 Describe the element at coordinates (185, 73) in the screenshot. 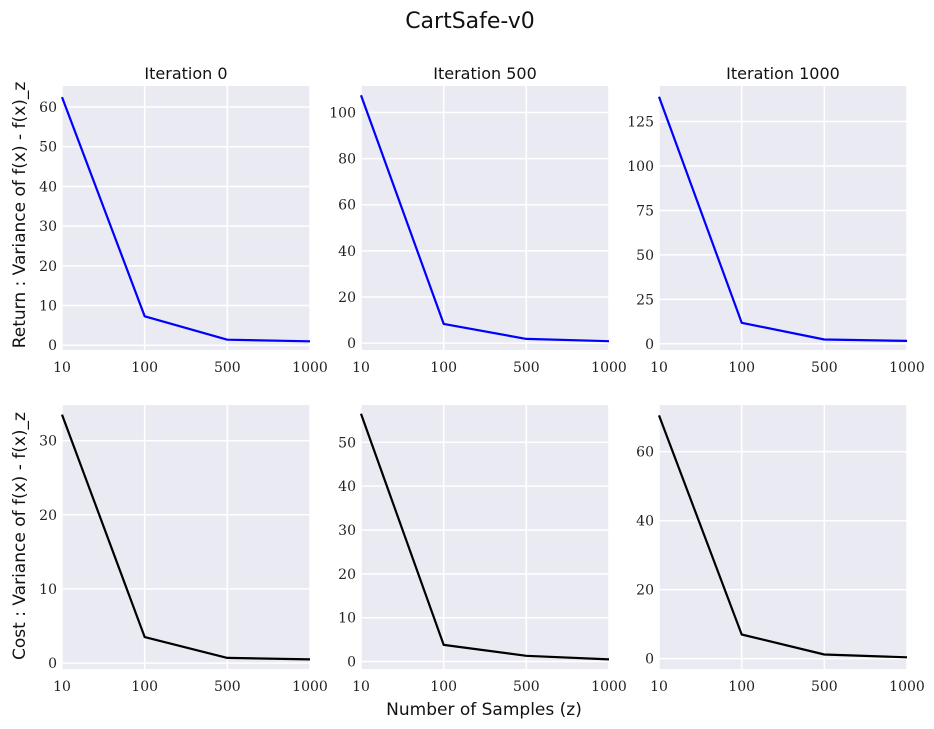

I see `subplot-title: Iteration 0` at that location.